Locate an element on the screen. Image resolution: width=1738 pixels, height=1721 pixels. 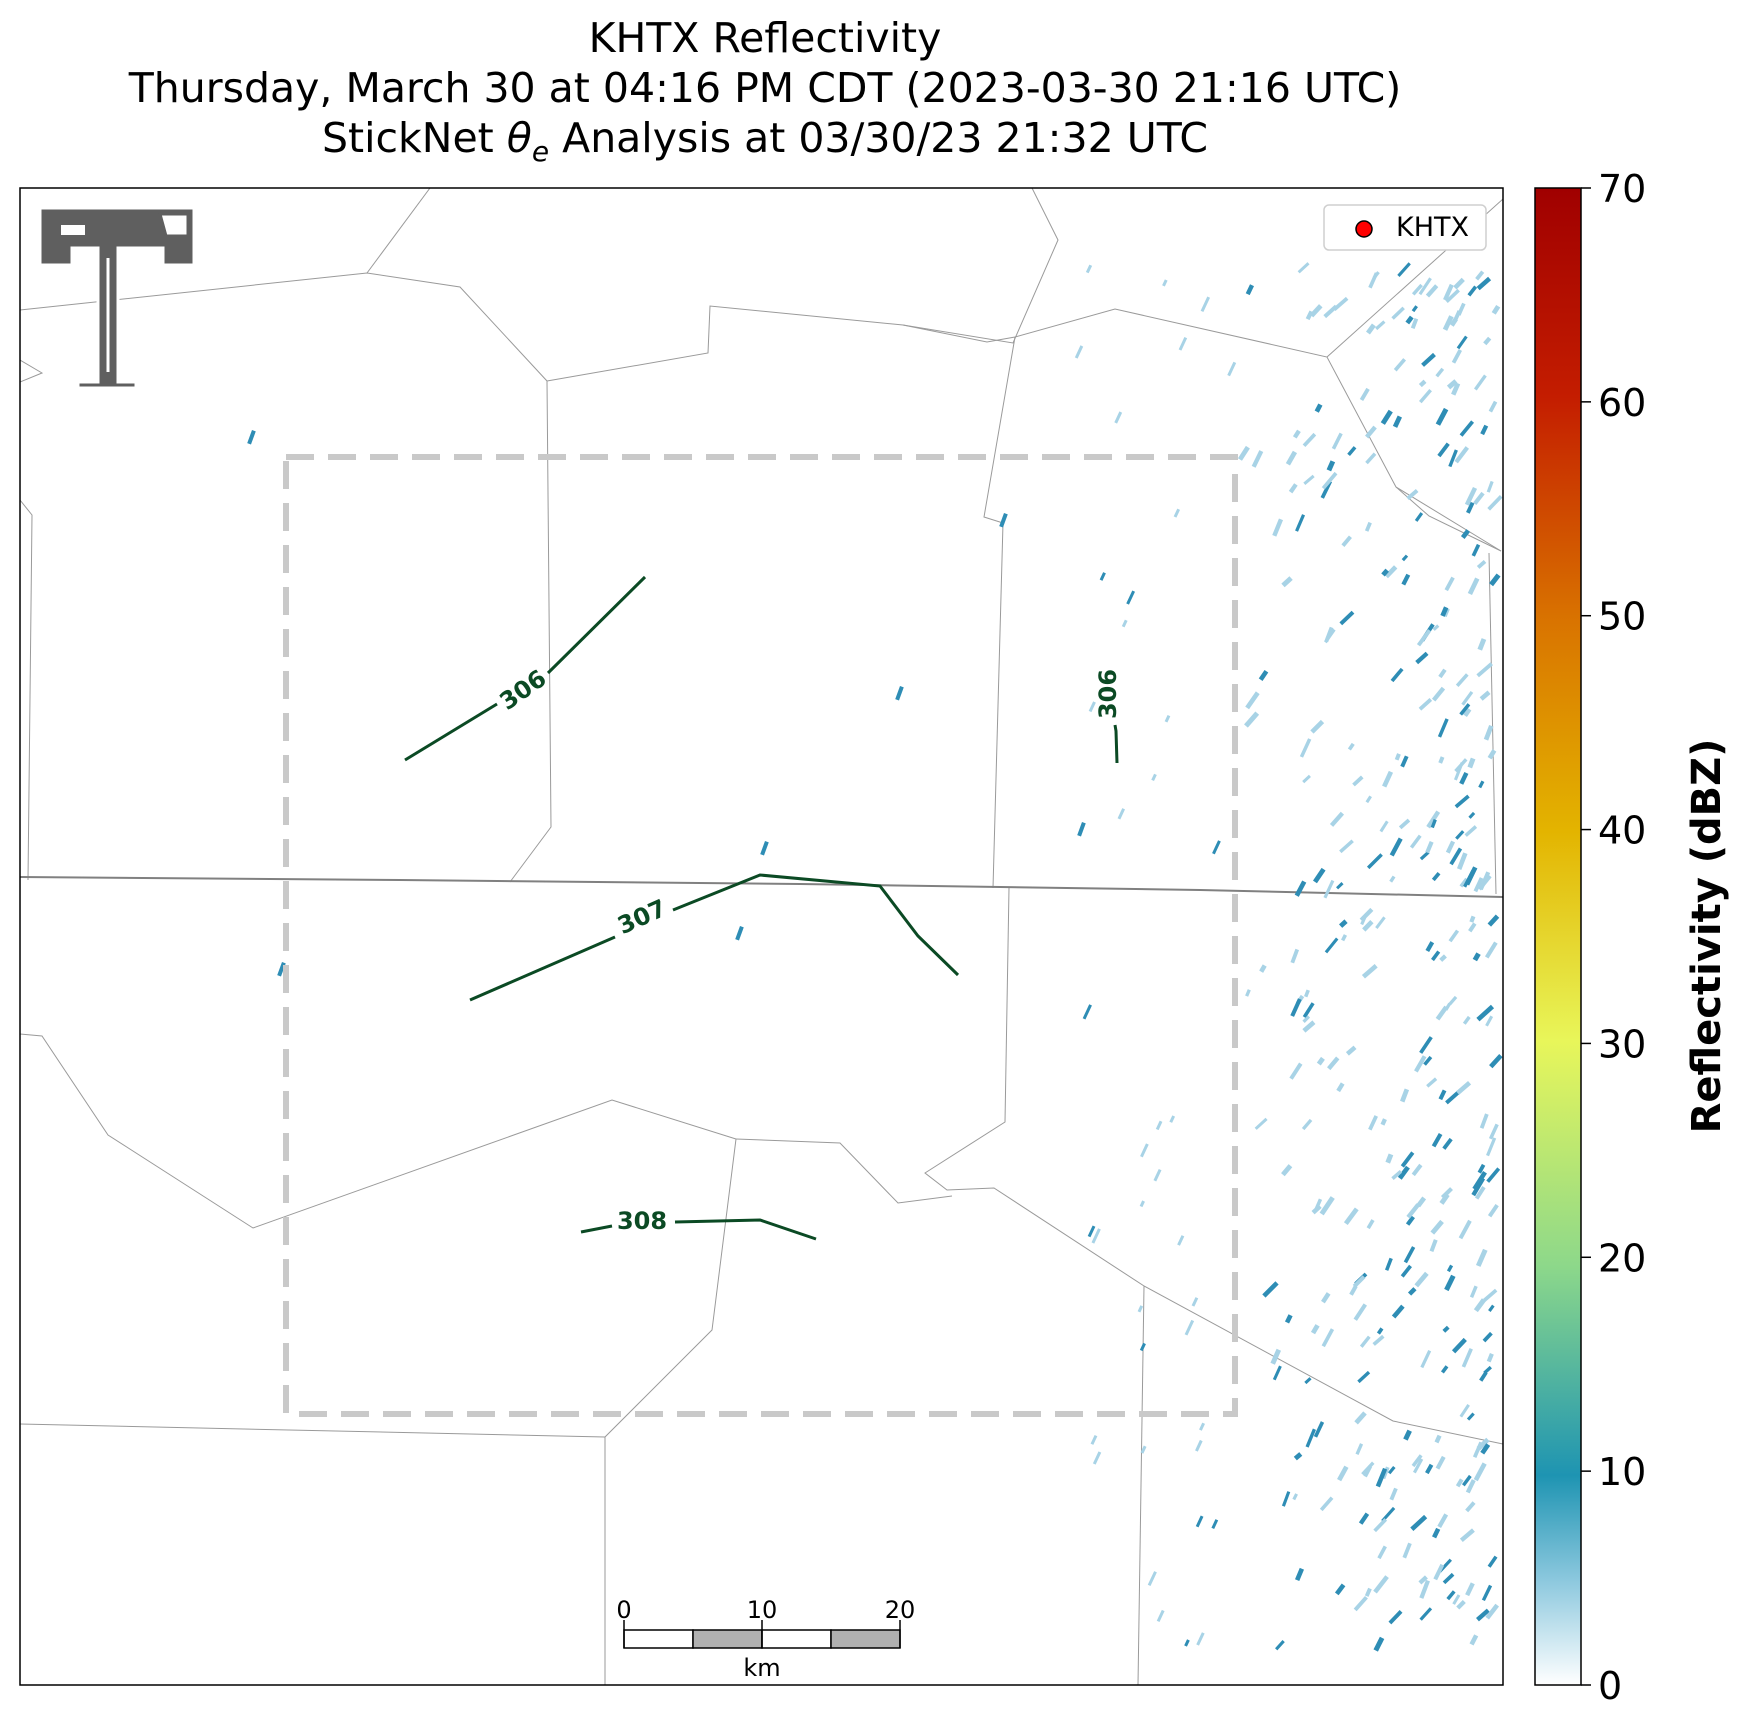
scale-tick-20: 20 is located at coordinates (900, 1610).